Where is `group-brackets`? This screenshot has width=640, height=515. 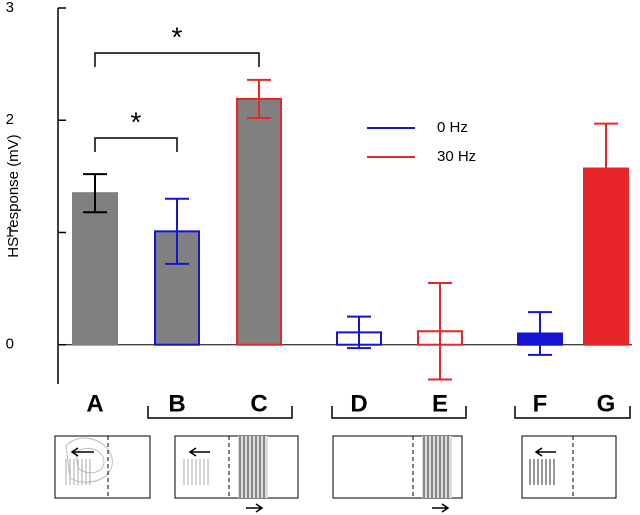 group-brackets is located at coordinates (389, 412).